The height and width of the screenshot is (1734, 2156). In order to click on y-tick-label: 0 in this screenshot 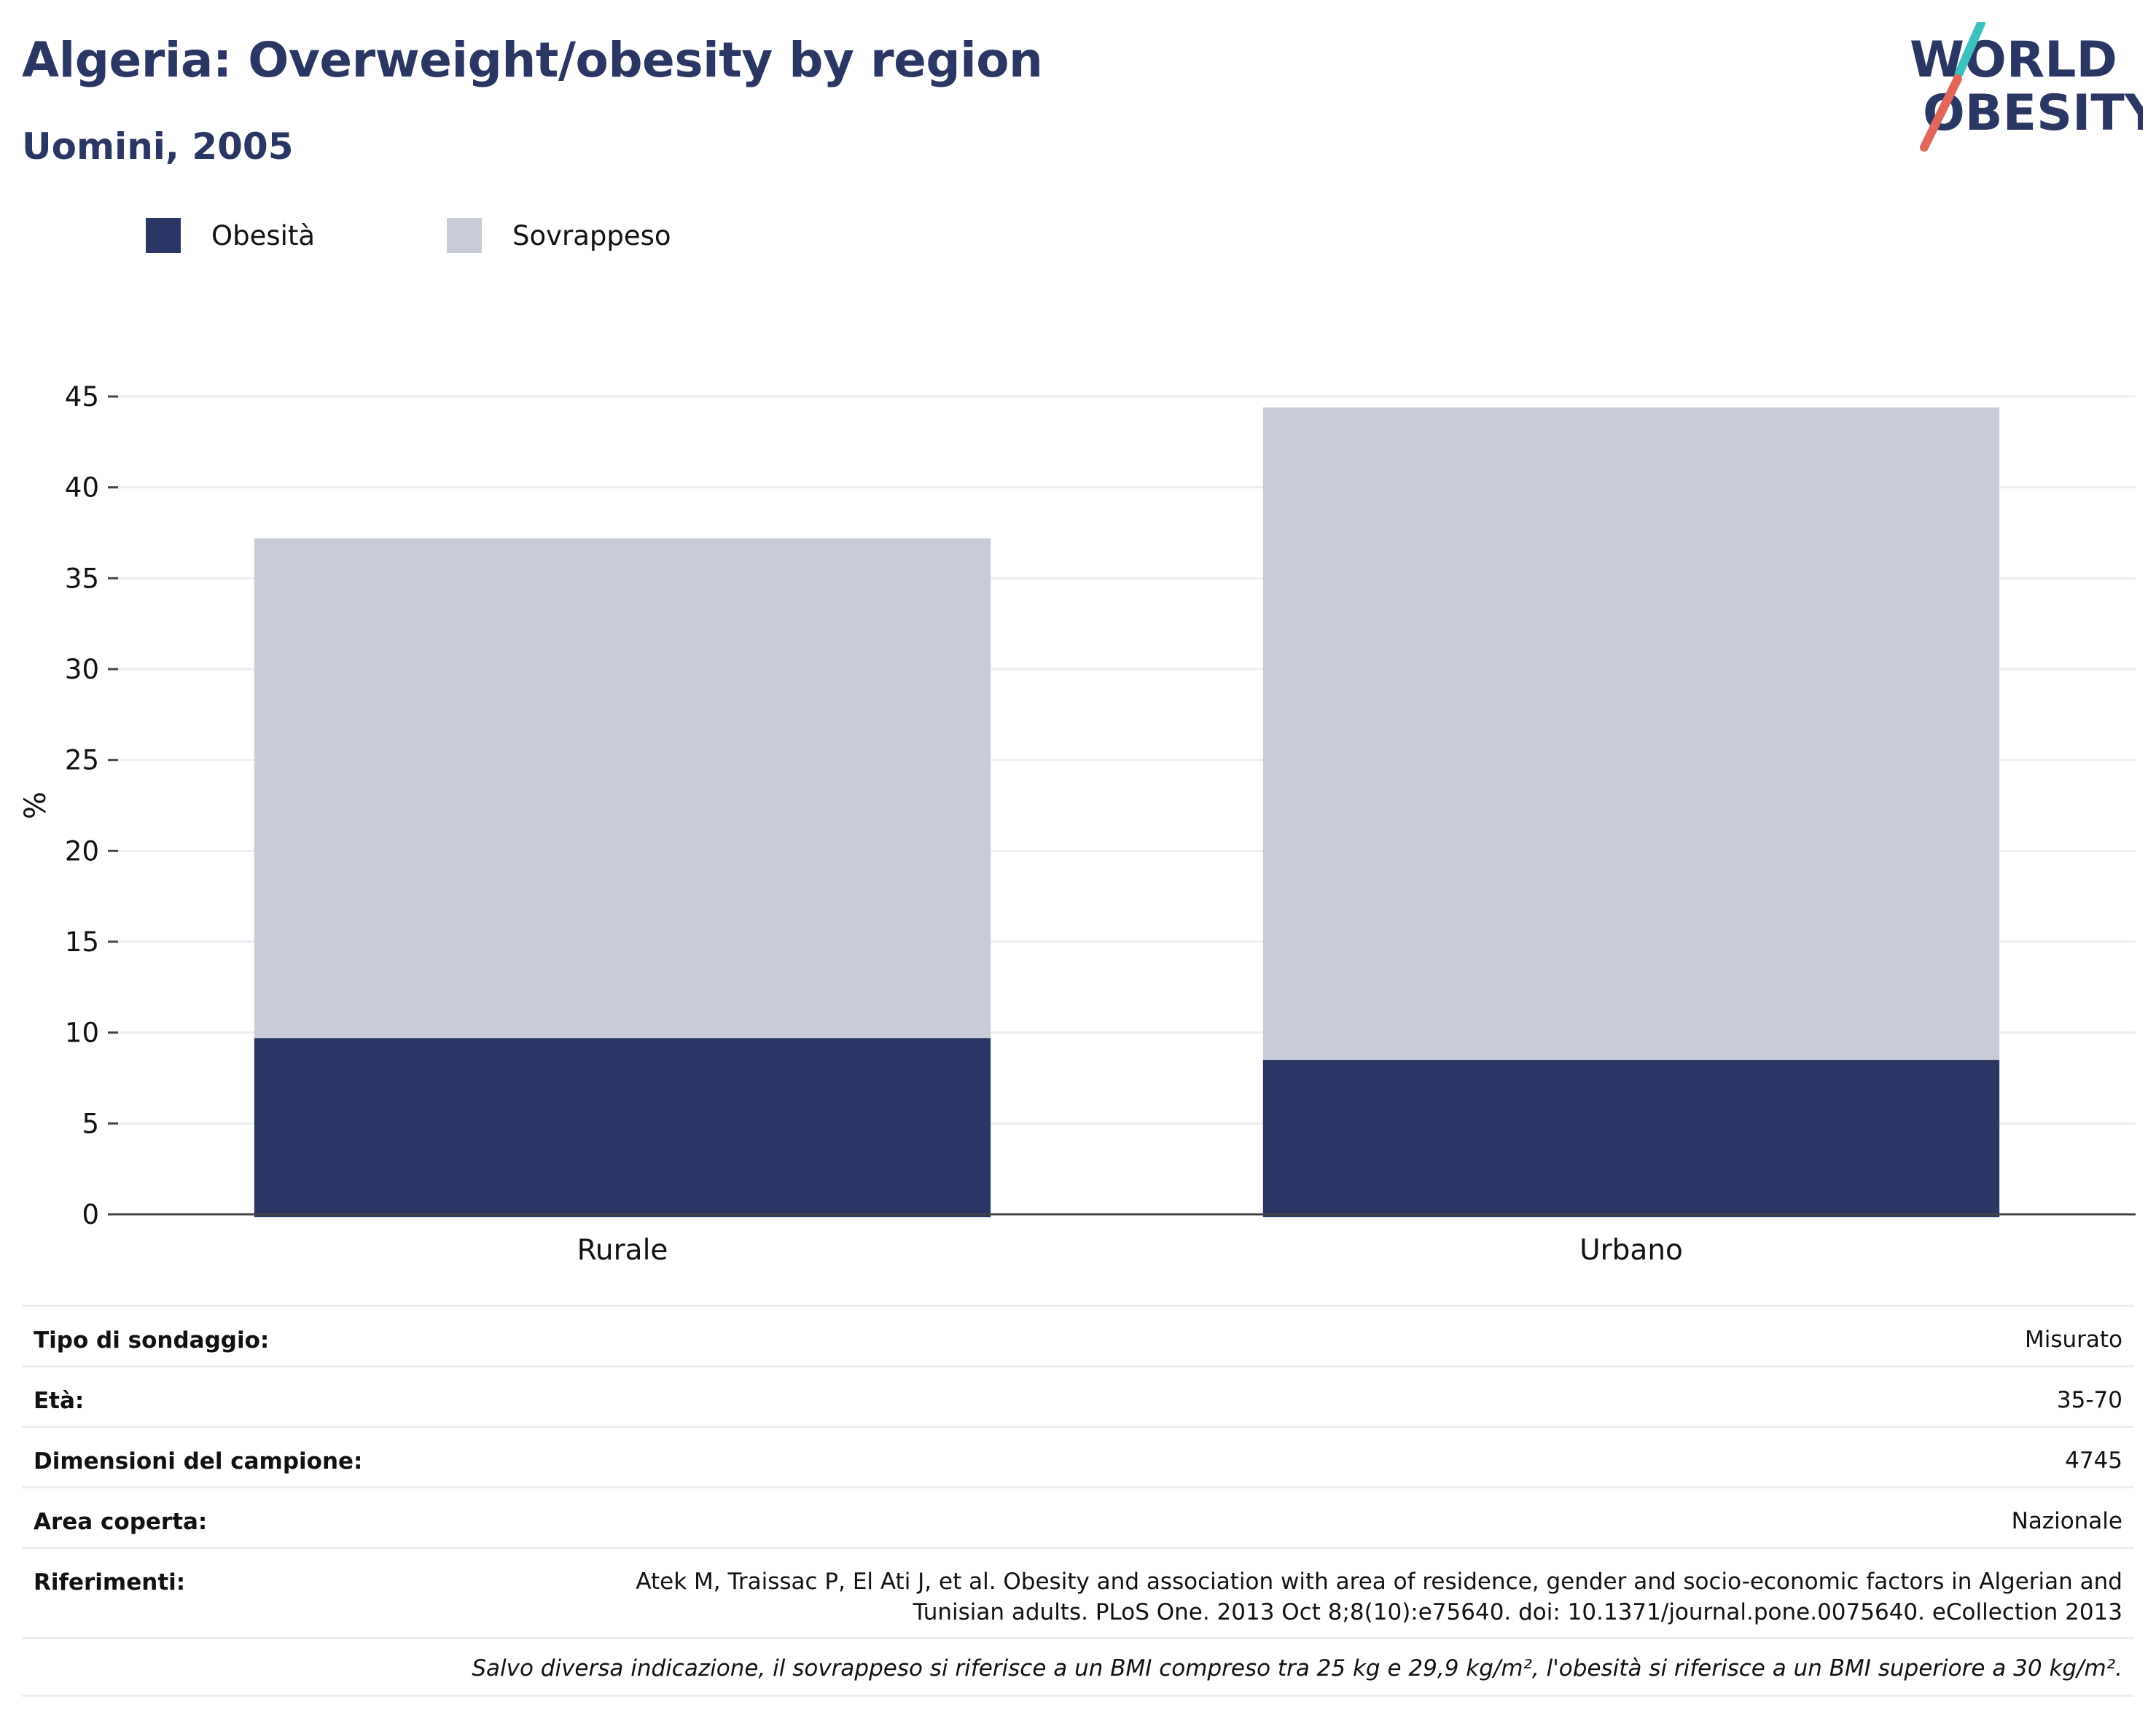, I will do `click(91, 1214)`.